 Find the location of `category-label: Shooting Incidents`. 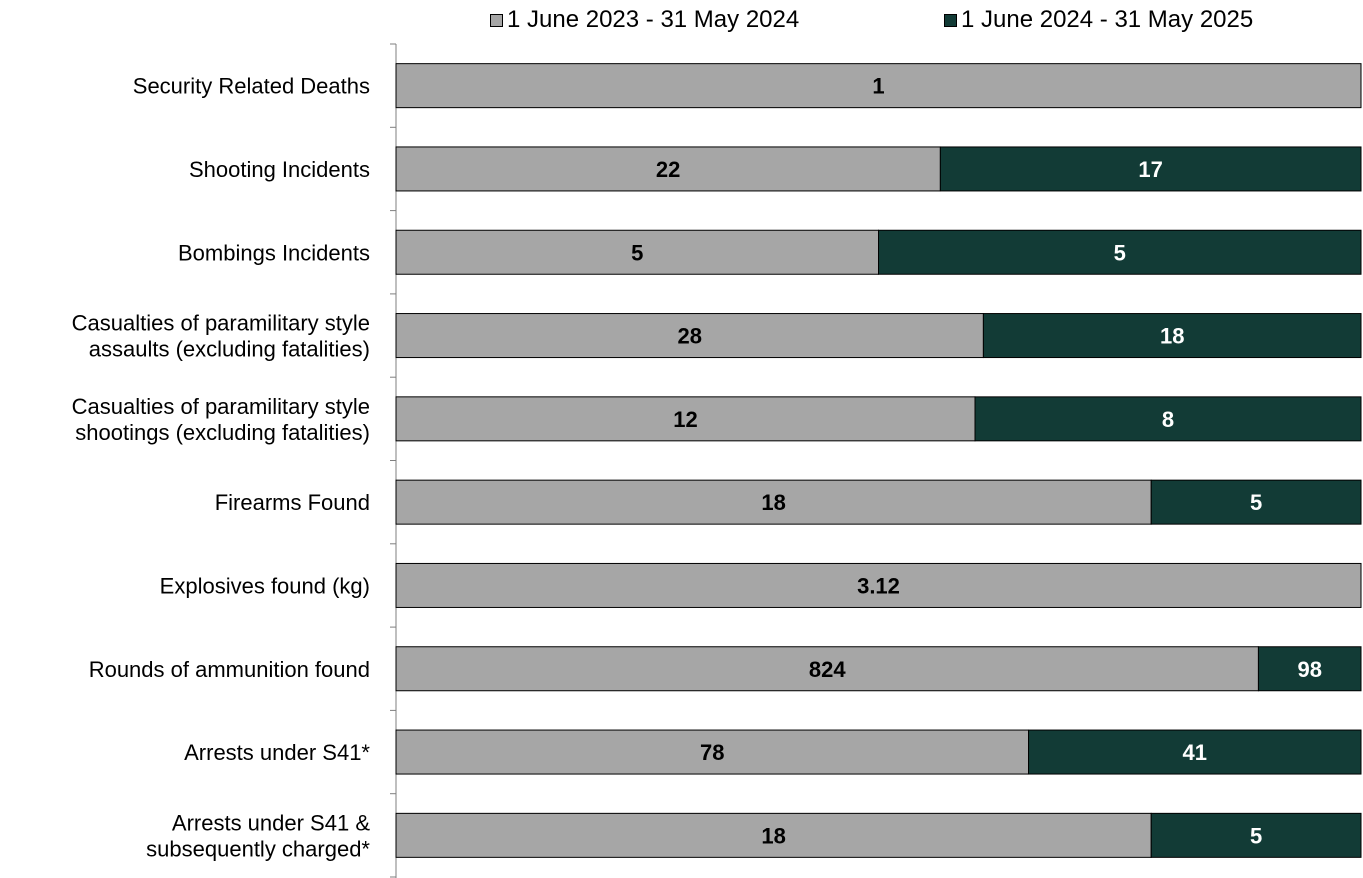

category-label: Shooting Incidents is located at coordinates (279, 169).